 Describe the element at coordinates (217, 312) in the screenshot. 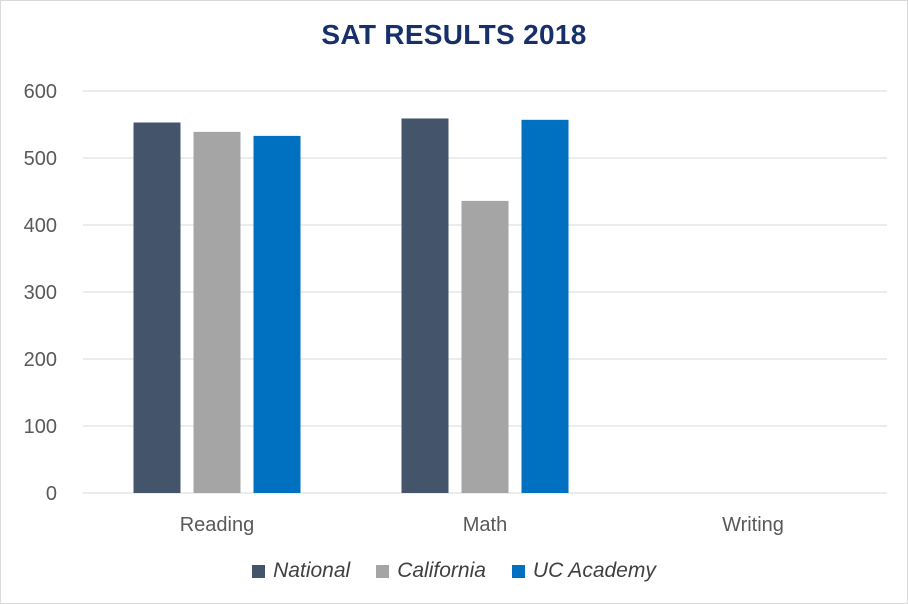

I see `bar-california-reading` at that location.